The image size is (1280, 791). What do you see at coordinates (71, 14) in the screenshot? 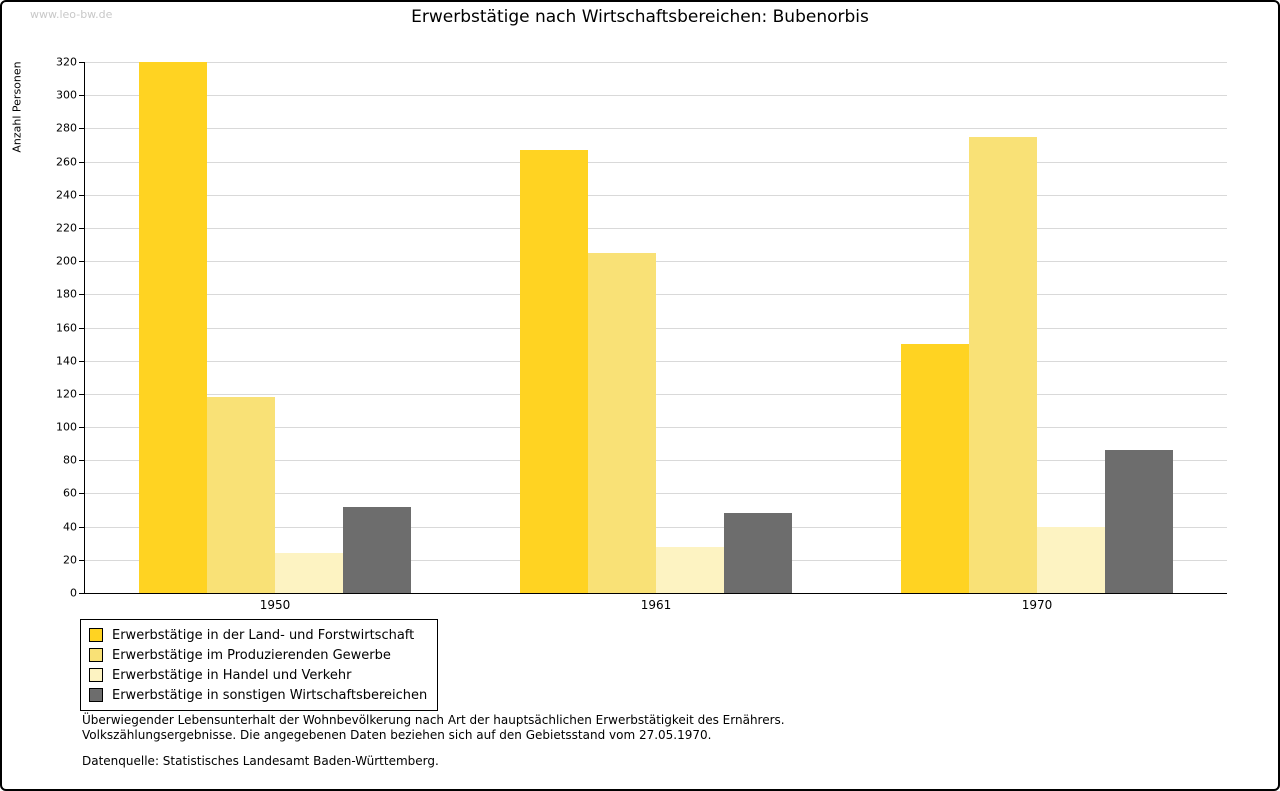
I see `watermark: www.leo-bw.de` at bounding box center [71, 14].